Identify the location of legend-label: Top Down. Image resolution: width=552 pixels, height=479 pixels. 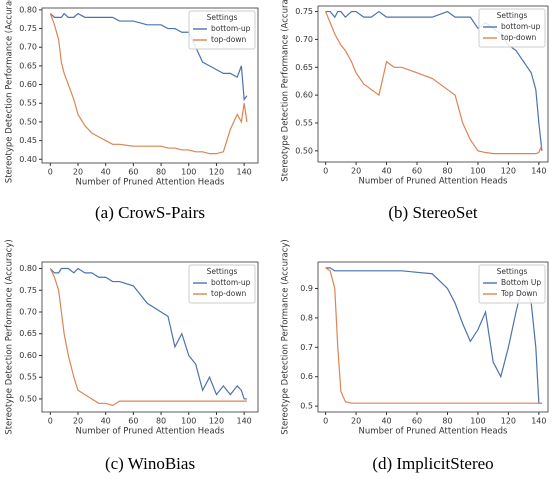
(519, 293).